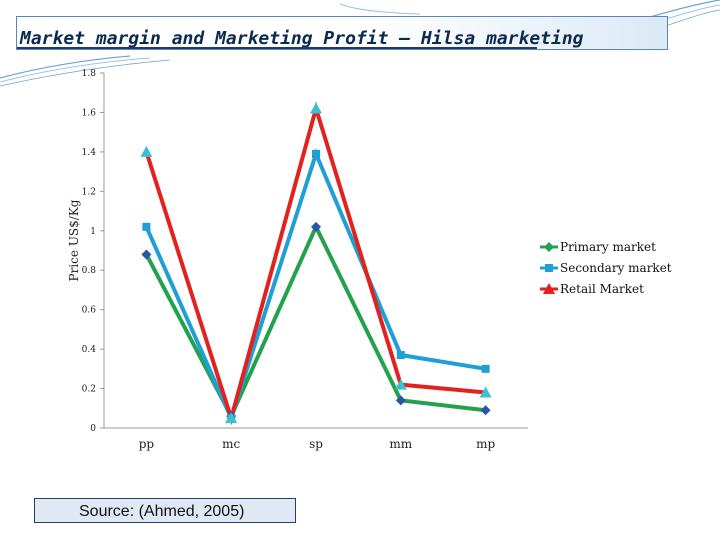 Image resolution: width=720 pixels, height=540 pixels. What do you see at coordinates (485, 444) in the screenshot?
I see `x-tick-label: mp` at bounding box center [485, 444].